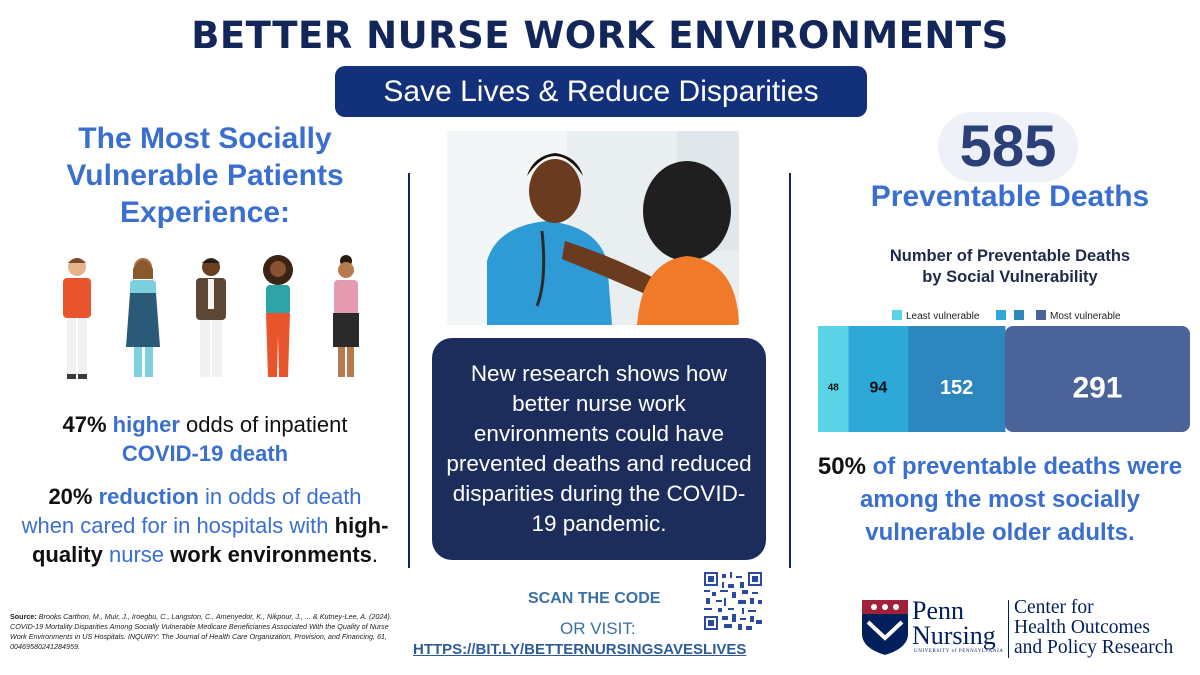  What do you see at coordinates (23, 616) in the screenshot?
I see `source-label: Source:` at bounding box center [23, 616].